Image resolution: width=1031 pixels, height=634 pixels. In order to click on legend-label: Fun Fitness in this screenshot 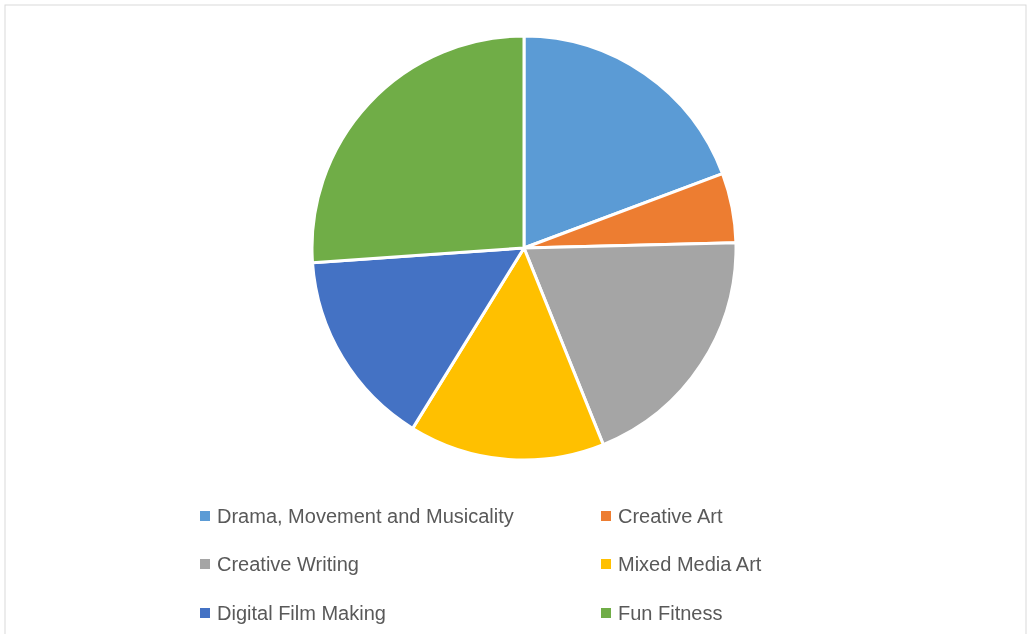, I will do `click(670, 613)`.